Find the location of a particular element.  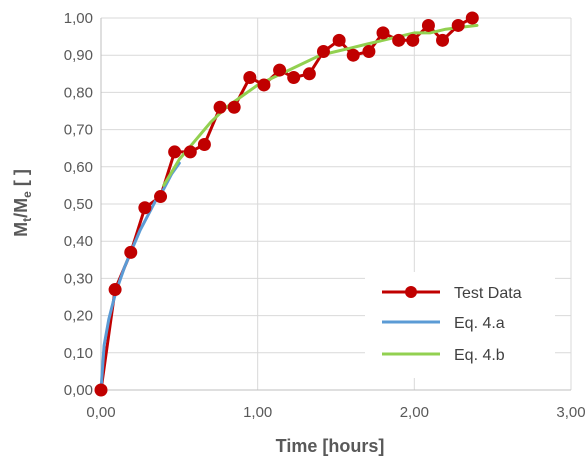

y-tick-label: 0,00 is located at coordinates (78, 390).